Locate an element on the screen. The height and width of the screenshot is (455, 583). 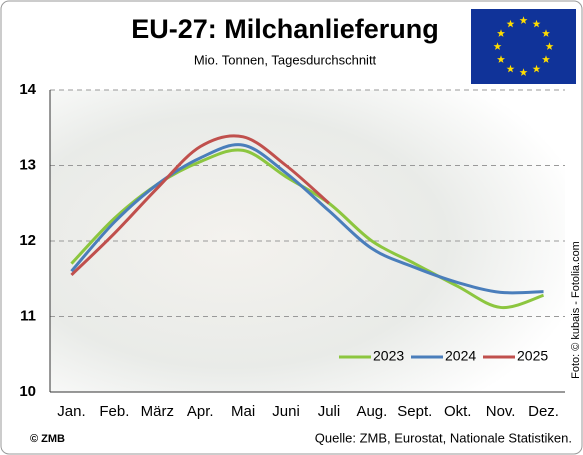
x-tick-label: Jan. is located at coordinates (71, 411).